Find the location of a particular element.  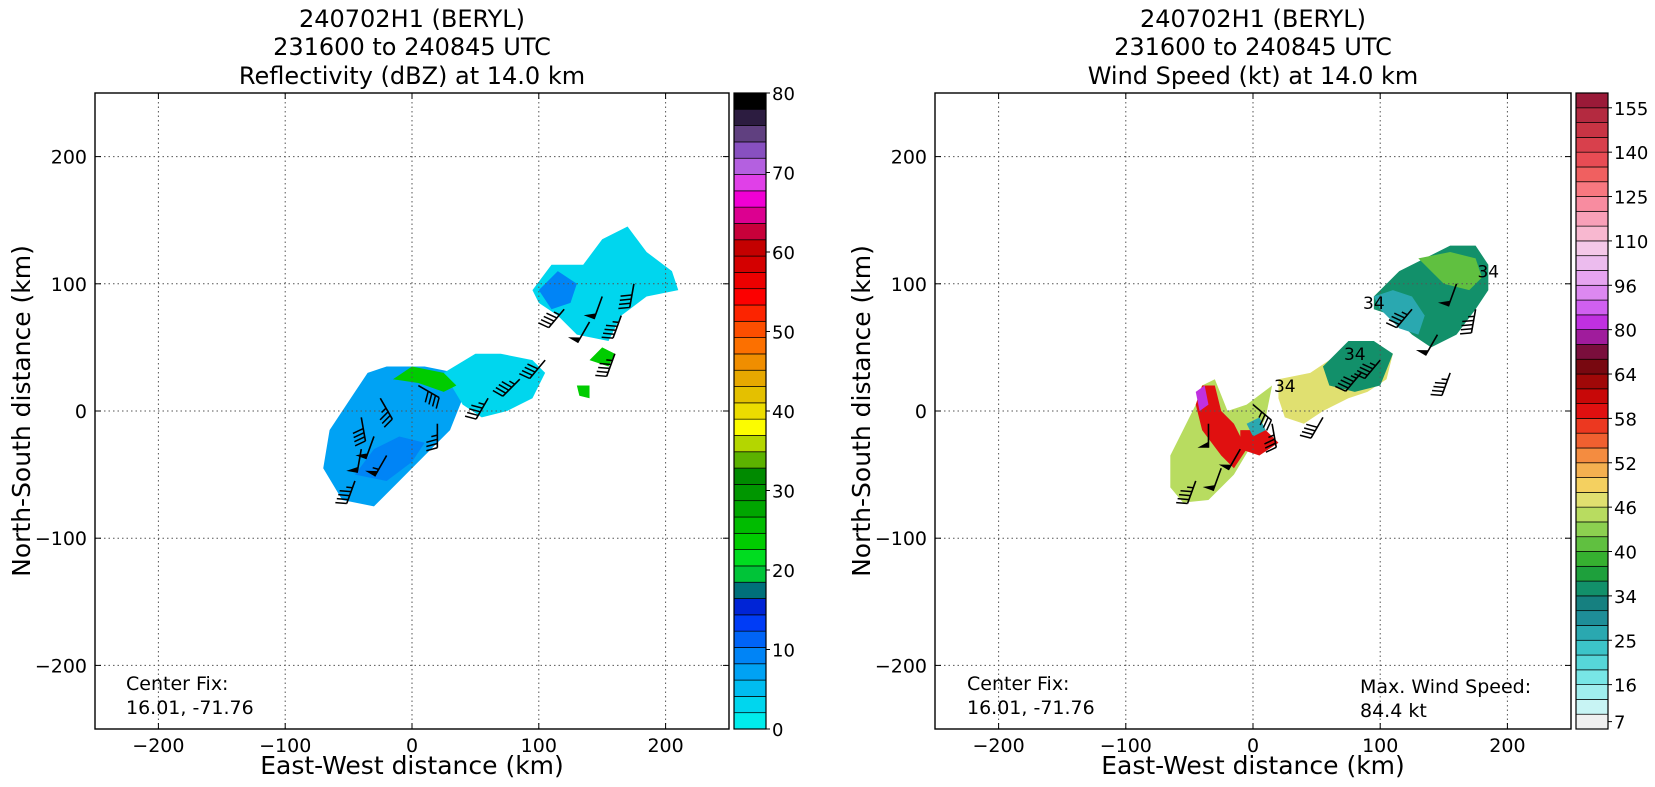

x-tick-label: 100 is located at coordinates (539, 746).